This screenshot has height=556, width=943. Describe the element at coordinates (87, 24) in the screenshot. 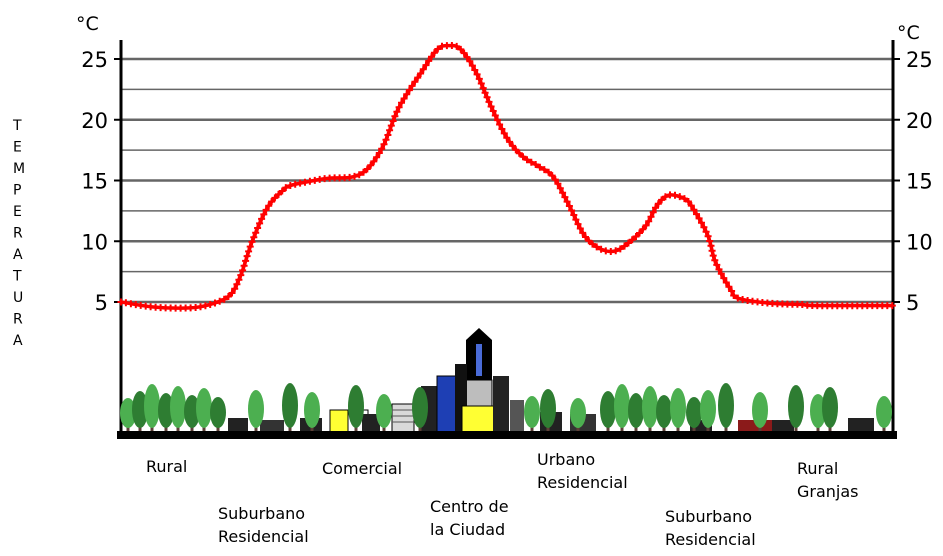

I see `unit-label-left: °C` at that location.